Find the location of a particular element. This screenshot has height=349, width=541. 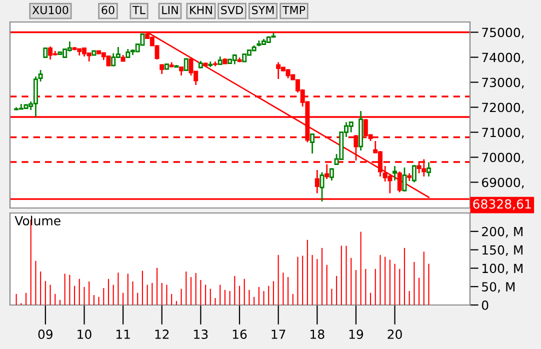

y-tick-label: 0 is located at coordinates (485, 305).